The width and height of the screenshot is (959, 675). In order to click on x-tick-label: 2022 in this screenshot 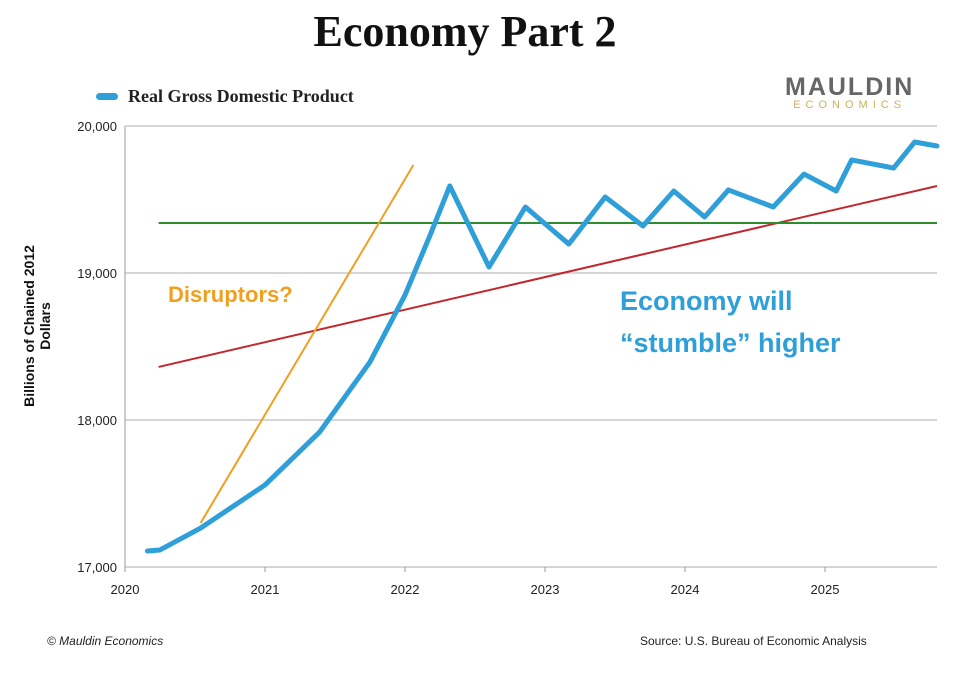, I will do `click(405, 589)`.